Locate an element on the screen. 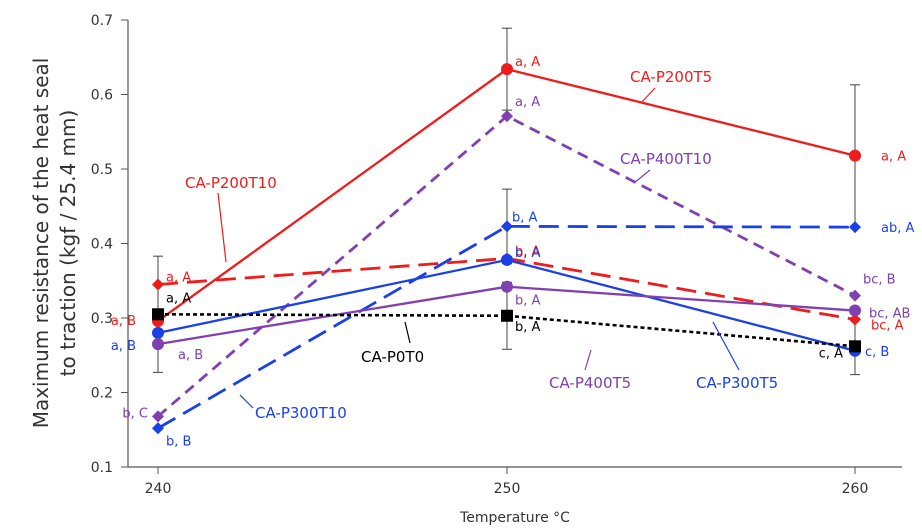 Image resolution: width=922 pixels, height=528 pixels. point-label-ca-p200t10-240: a, A is located at coordinates (178, 277).